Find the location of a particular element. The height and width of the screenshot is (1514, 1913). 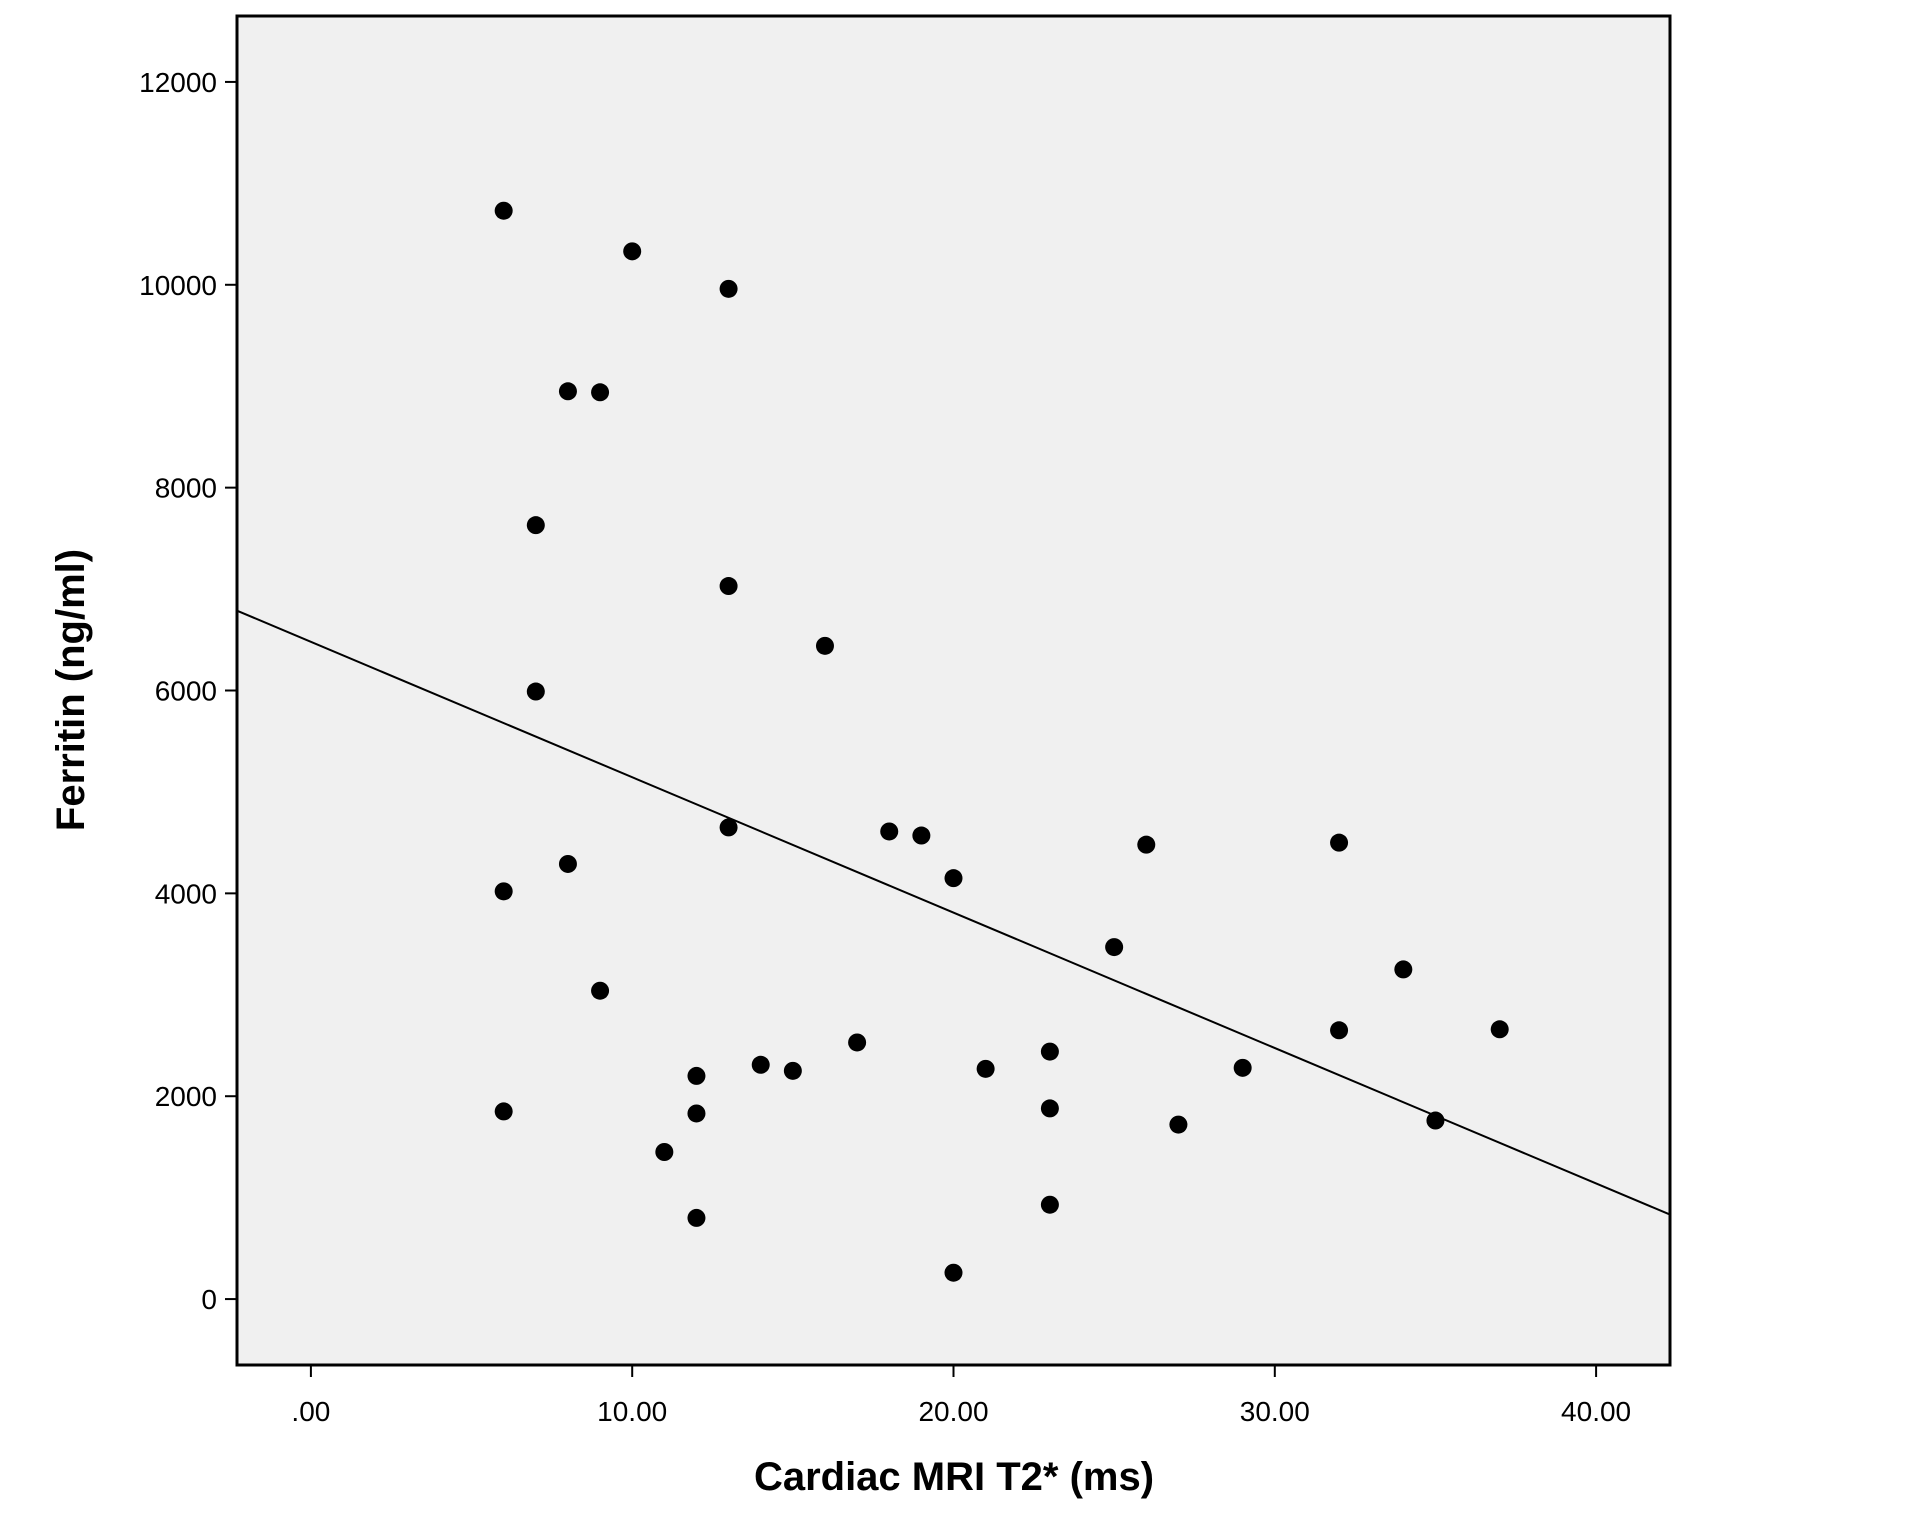

y-tick-label: 6000 is located at coordinates (186, 691).